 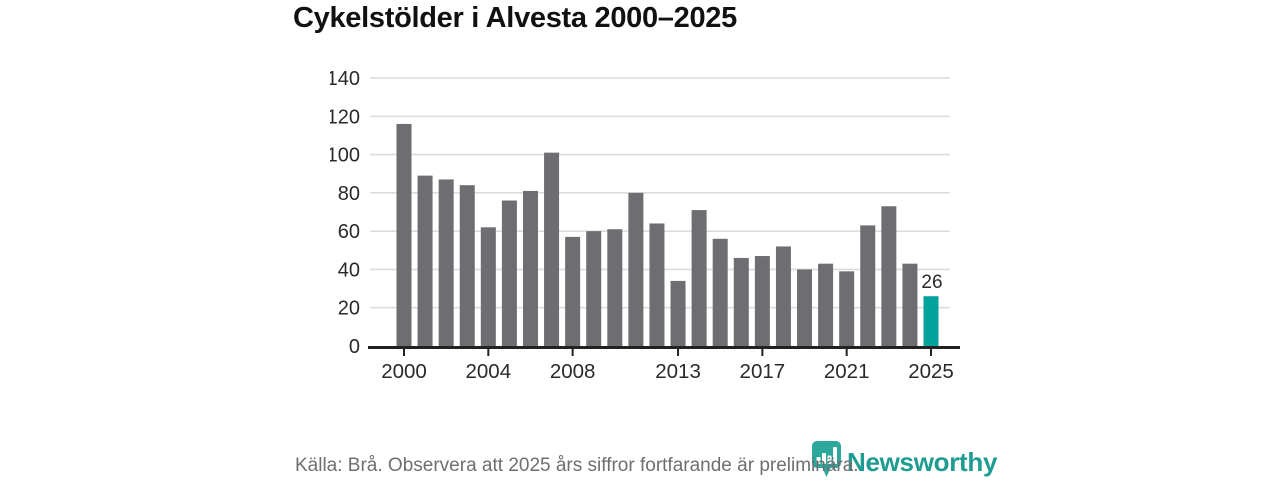 What do you see at coordinates (636, 269) in the screenshot?
I see `bar-2011` at bounding box center [636, 269].